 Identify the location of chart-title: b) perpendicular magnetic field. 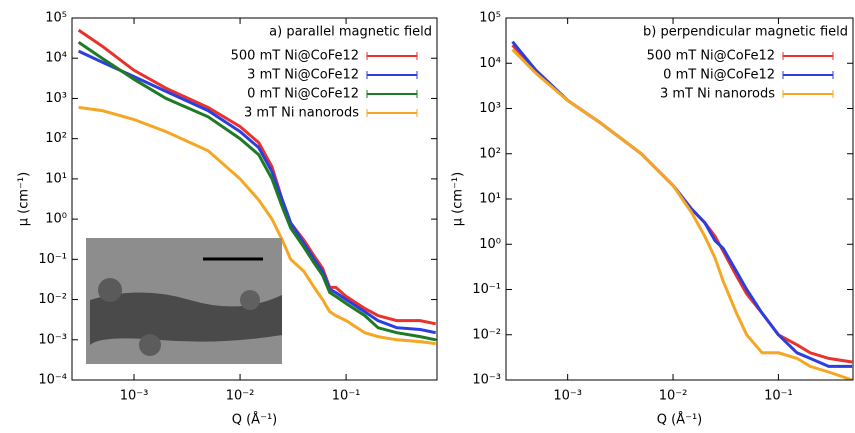
(745, 32).